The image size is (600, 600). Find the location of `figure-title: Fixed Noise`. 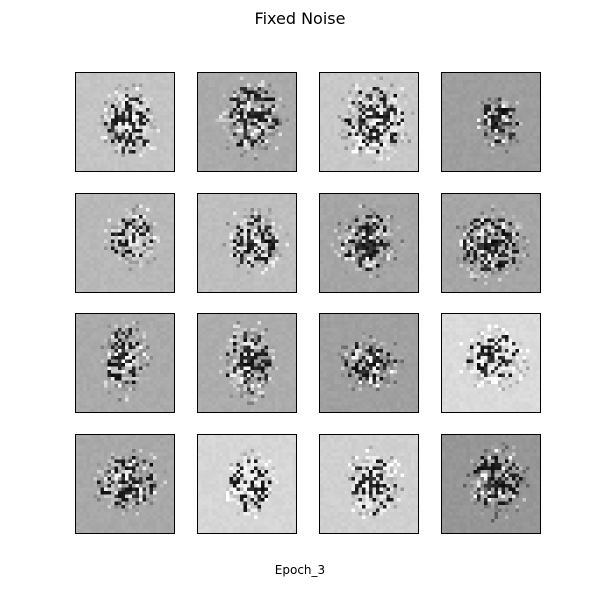

figure-title: Fixed Noise is located at coordinates (300, 18).